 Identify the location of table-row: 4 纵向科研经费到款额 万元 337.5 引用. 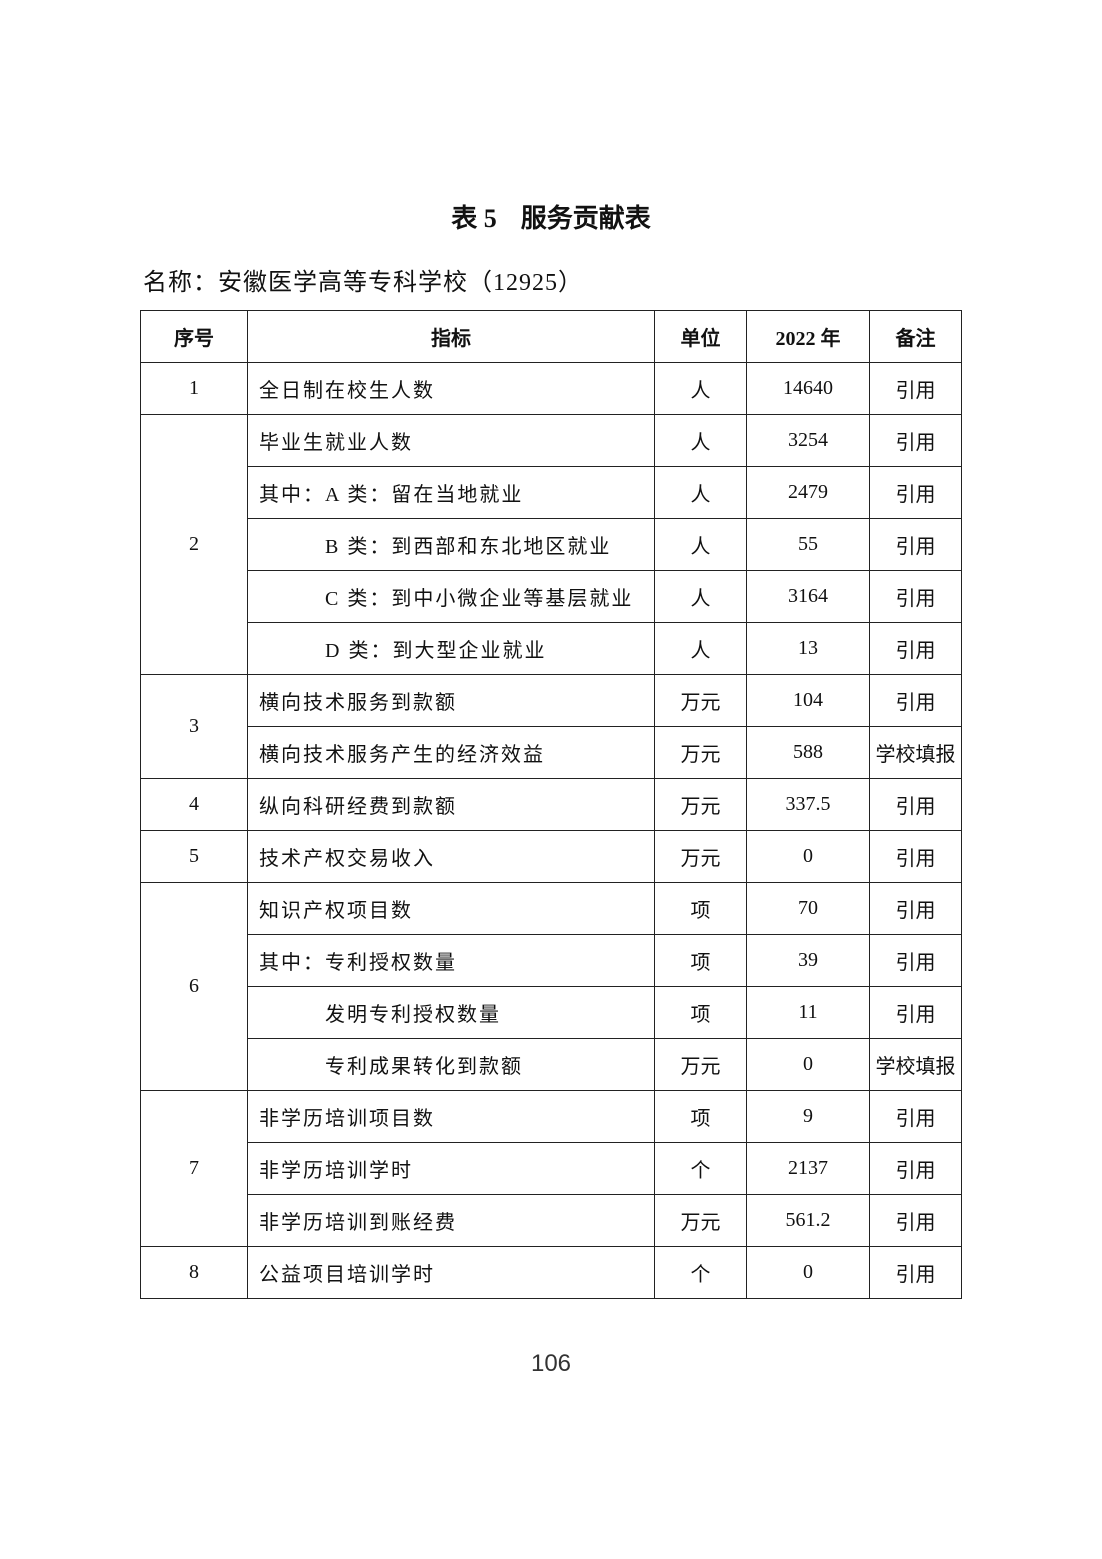
(551, 804).